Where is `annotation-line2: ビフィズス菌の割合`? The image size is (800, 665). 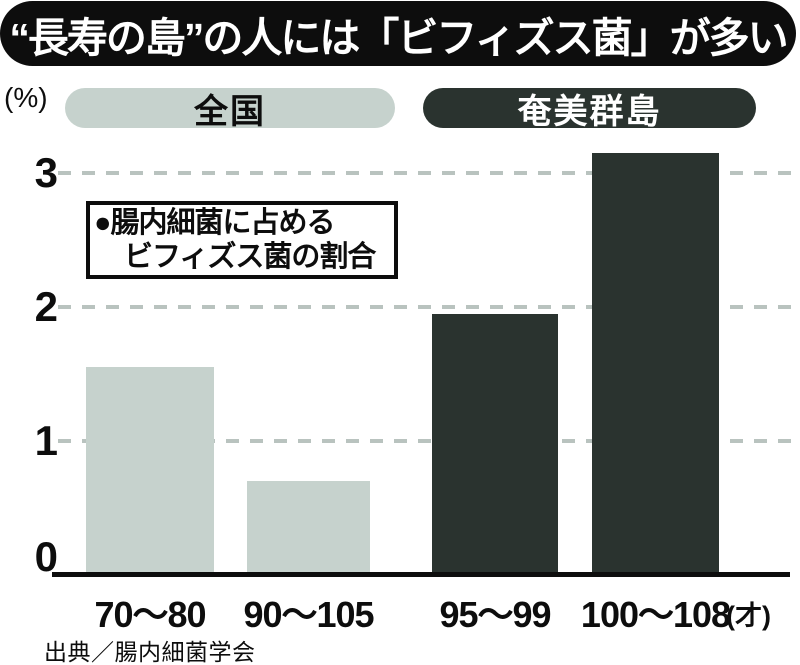 annotation-line2: ビフィズス菌の割合 is located at coordinates (250, 257).